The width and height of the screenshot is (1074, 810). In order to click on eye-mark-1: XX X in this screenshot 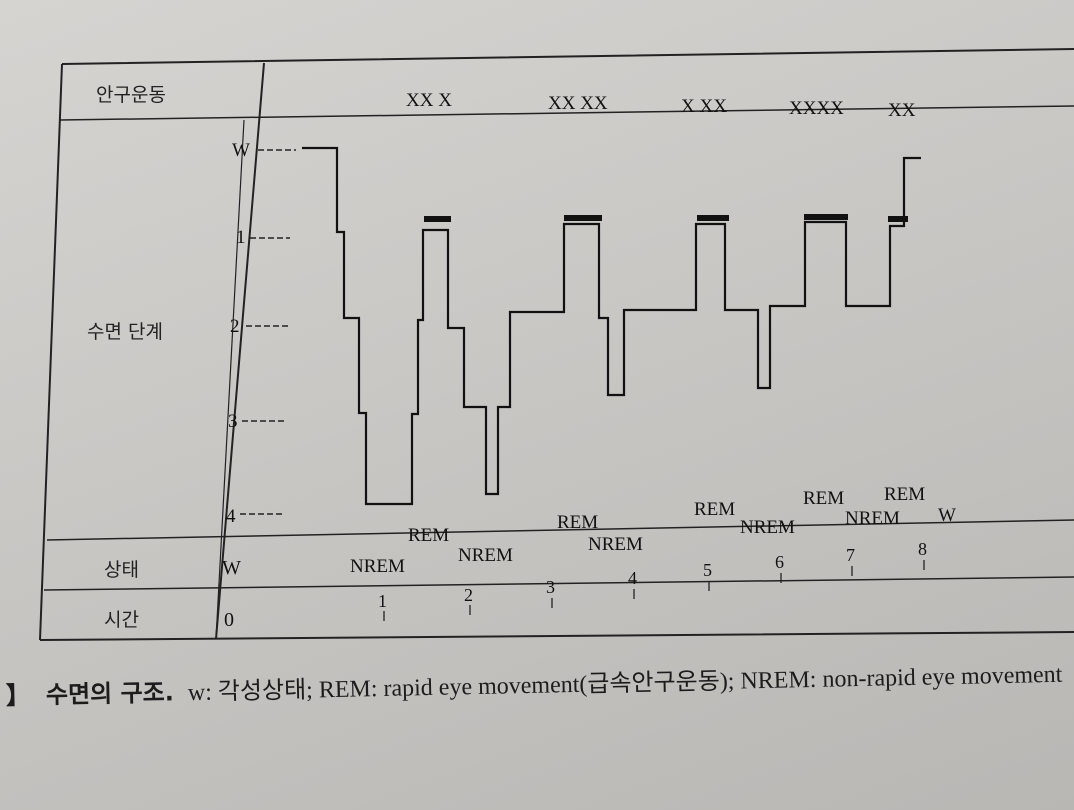, I will do `click(429, 100)`.